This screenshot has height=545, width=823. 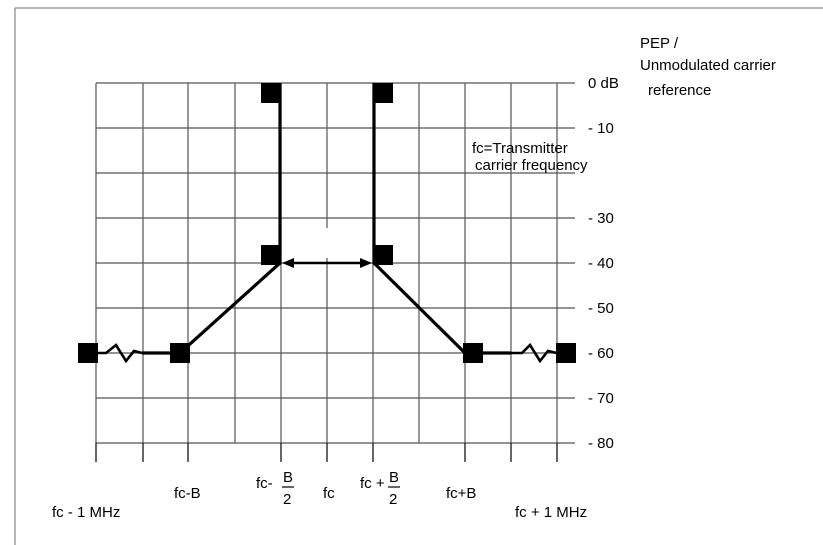 I want to click on x-tick-label-fc-plus-1mhz: fc + 1 MHz, so click(x=551, y=512).